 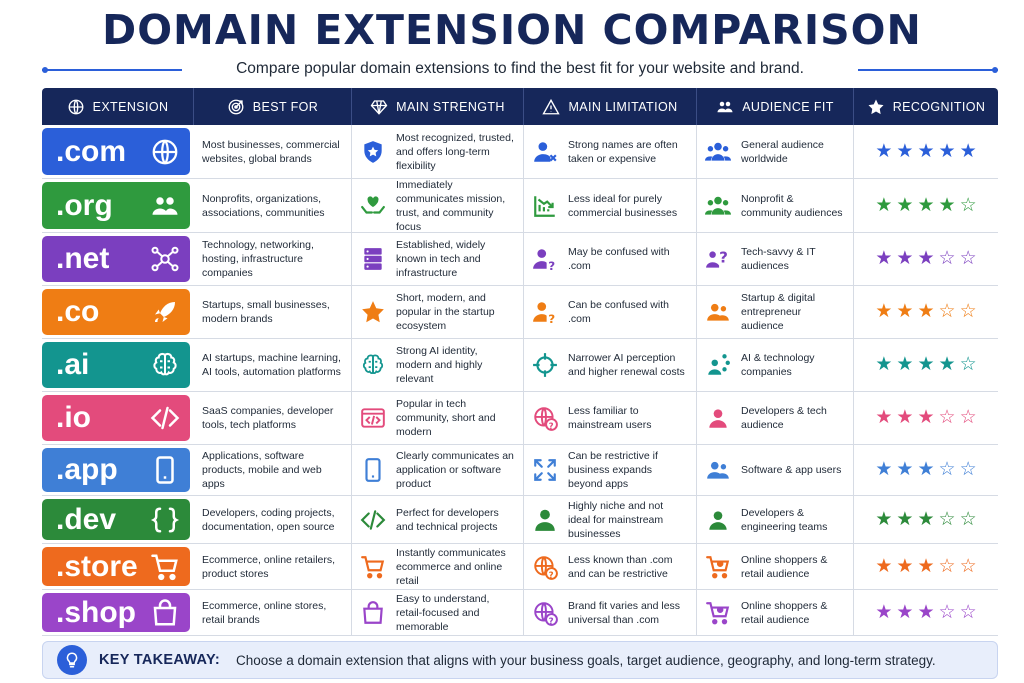 I want to click on extension-cell: .com, so click(x=118, y=151).